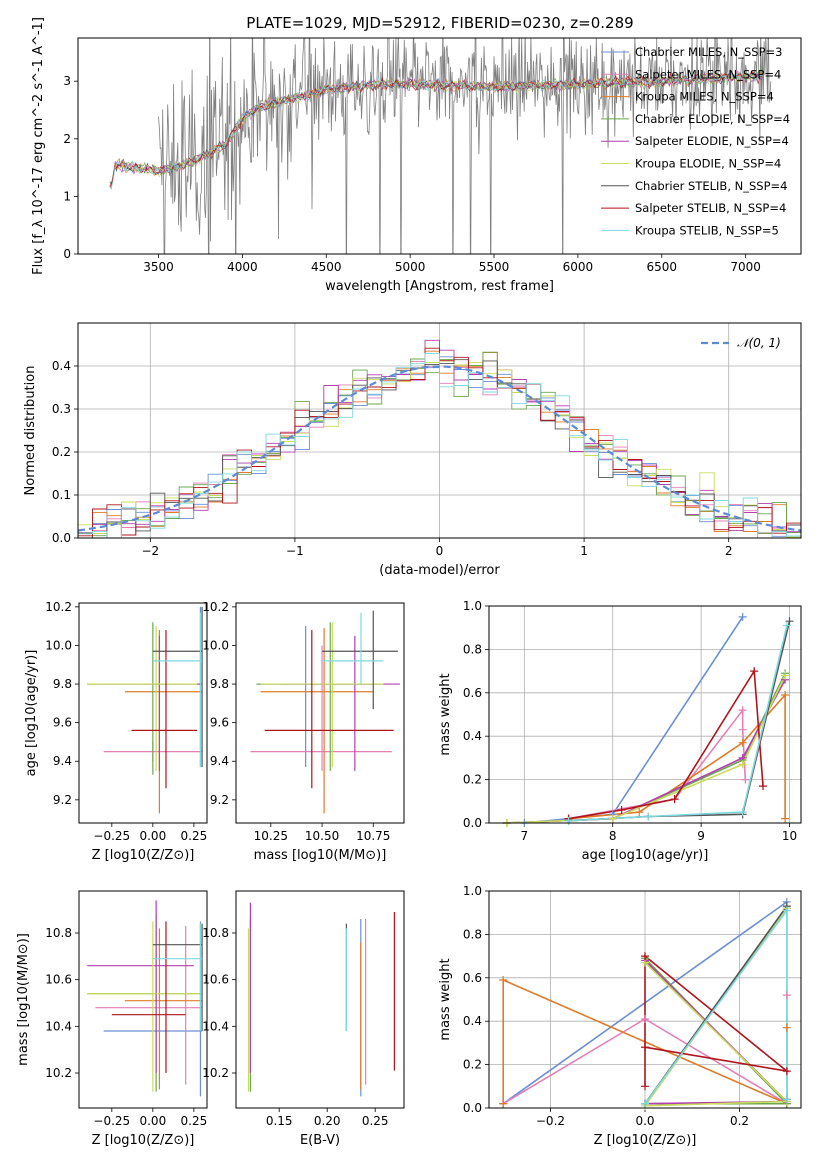 The height and width of the screenshot is (1170, 819). I want to click on residuals-xtick-label: 2, so click(729, 551).